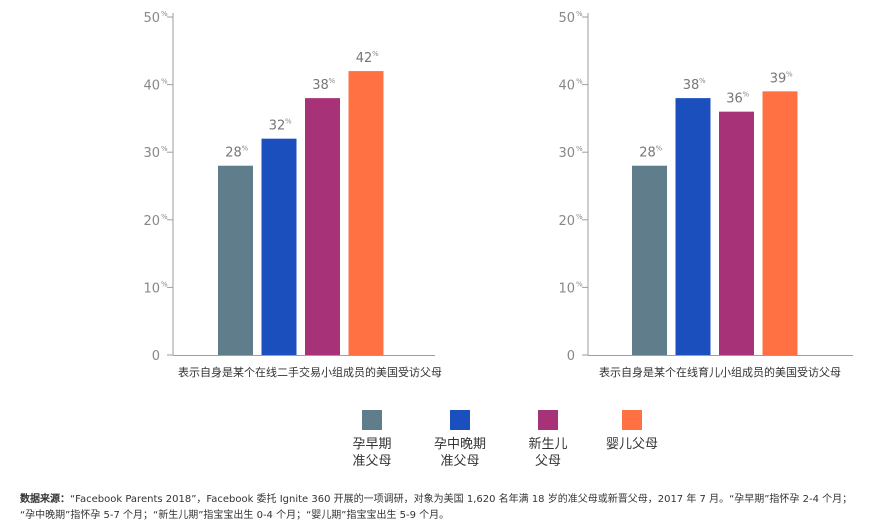 This screenshot has width=883, height=531. Describe the element at coordinates (364, 58) in the screenshot. I see `bar-value-label: 42` at that location.